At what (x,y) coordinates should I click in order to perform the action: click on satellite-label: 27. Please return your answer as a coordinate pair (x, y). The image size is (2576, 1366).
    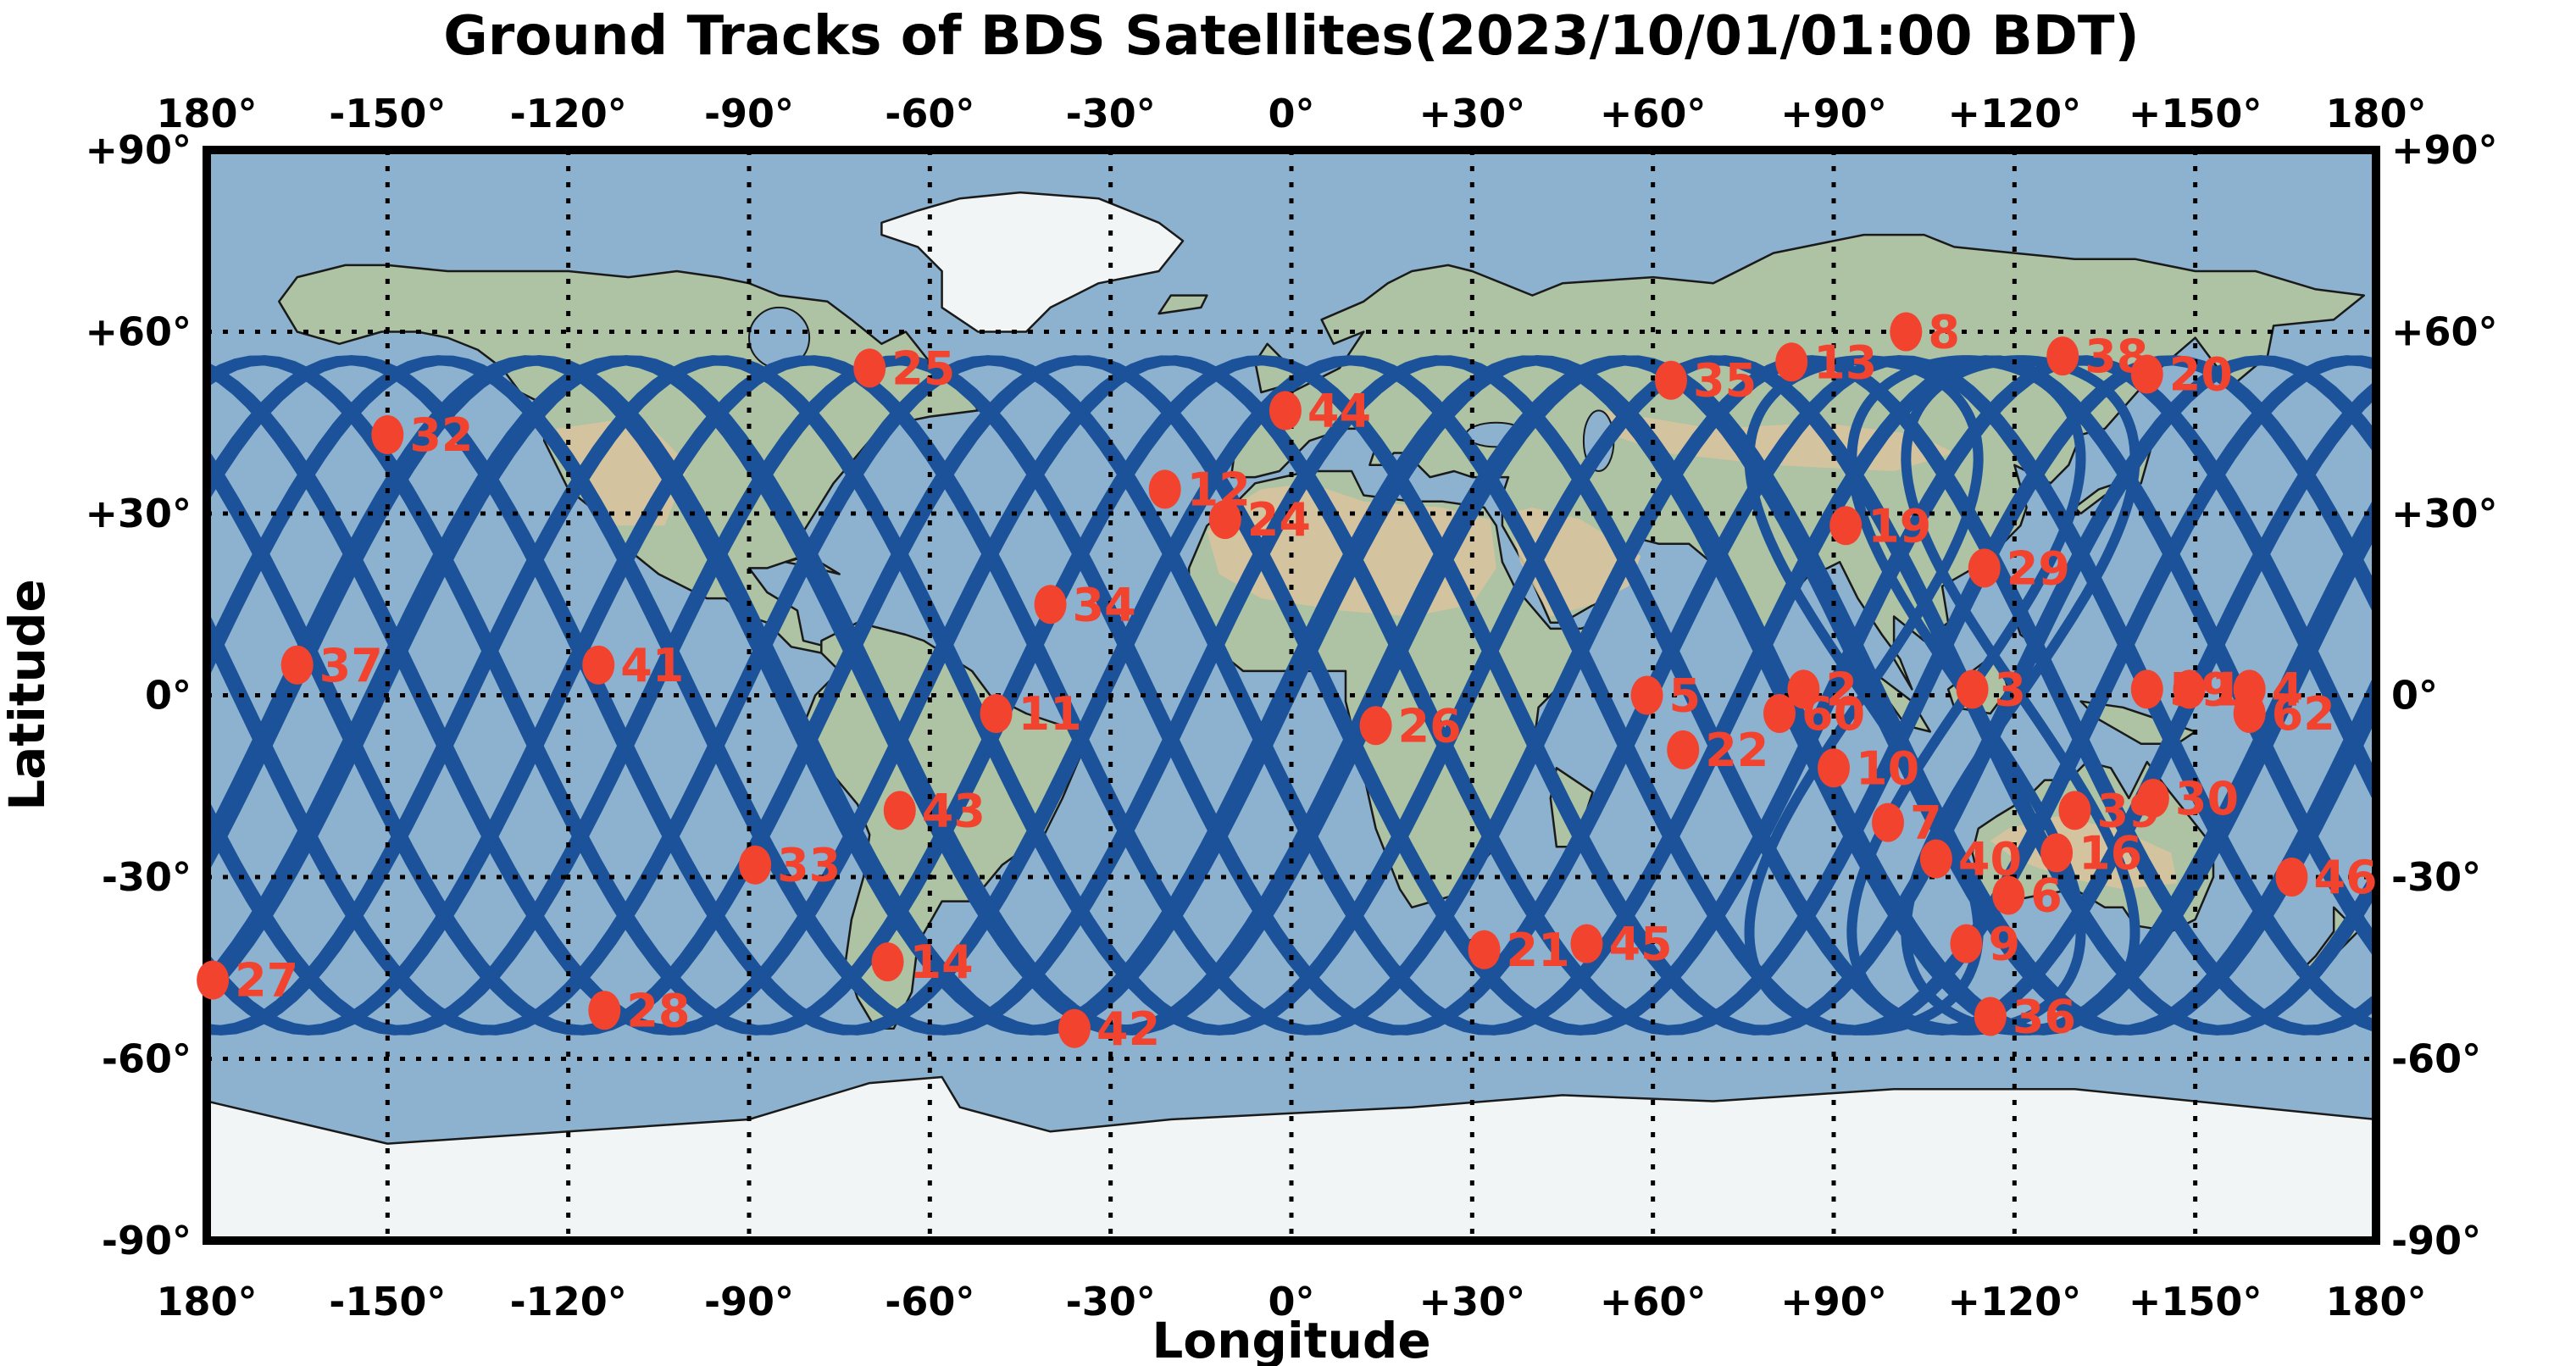
    Looking at the image, I should click on (266, 981).